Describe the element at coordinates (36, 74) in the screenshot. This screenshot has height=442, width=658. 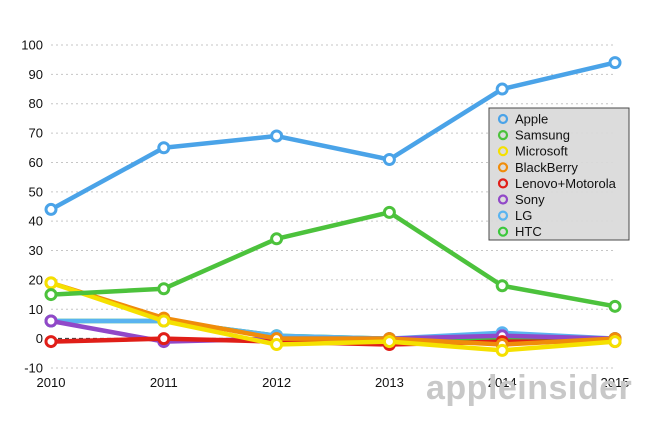
I see `y-tick-label: 90` at that location.